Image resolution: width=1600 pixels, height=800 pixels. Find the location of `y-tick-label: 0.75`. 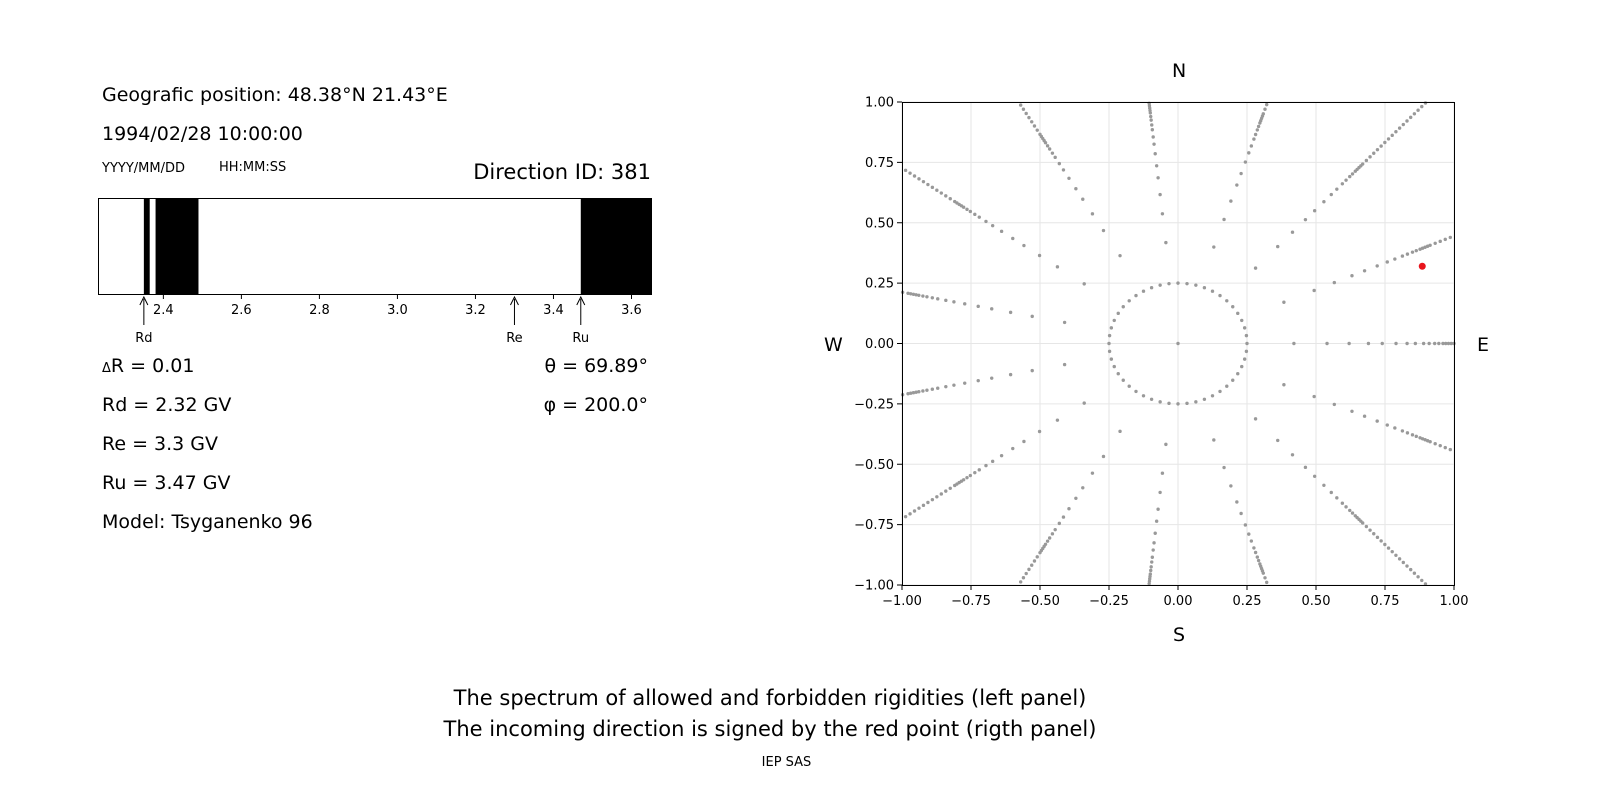

y-tick-label: 0.75 is located at coordinates (879, 163).